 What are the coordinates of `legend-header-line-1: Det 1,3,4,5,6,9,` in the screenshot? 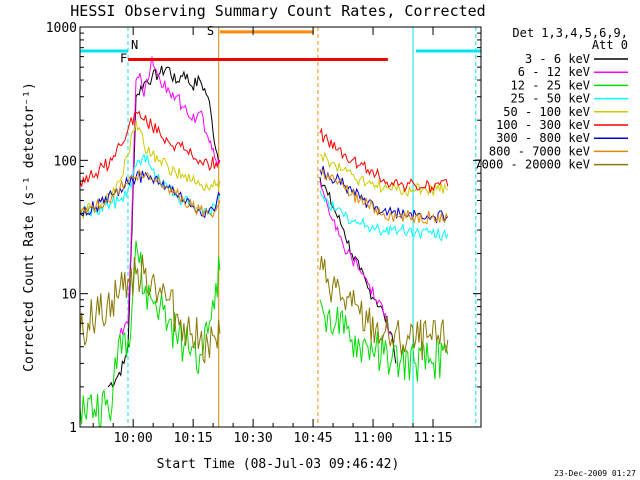 It's located at (570, 33).